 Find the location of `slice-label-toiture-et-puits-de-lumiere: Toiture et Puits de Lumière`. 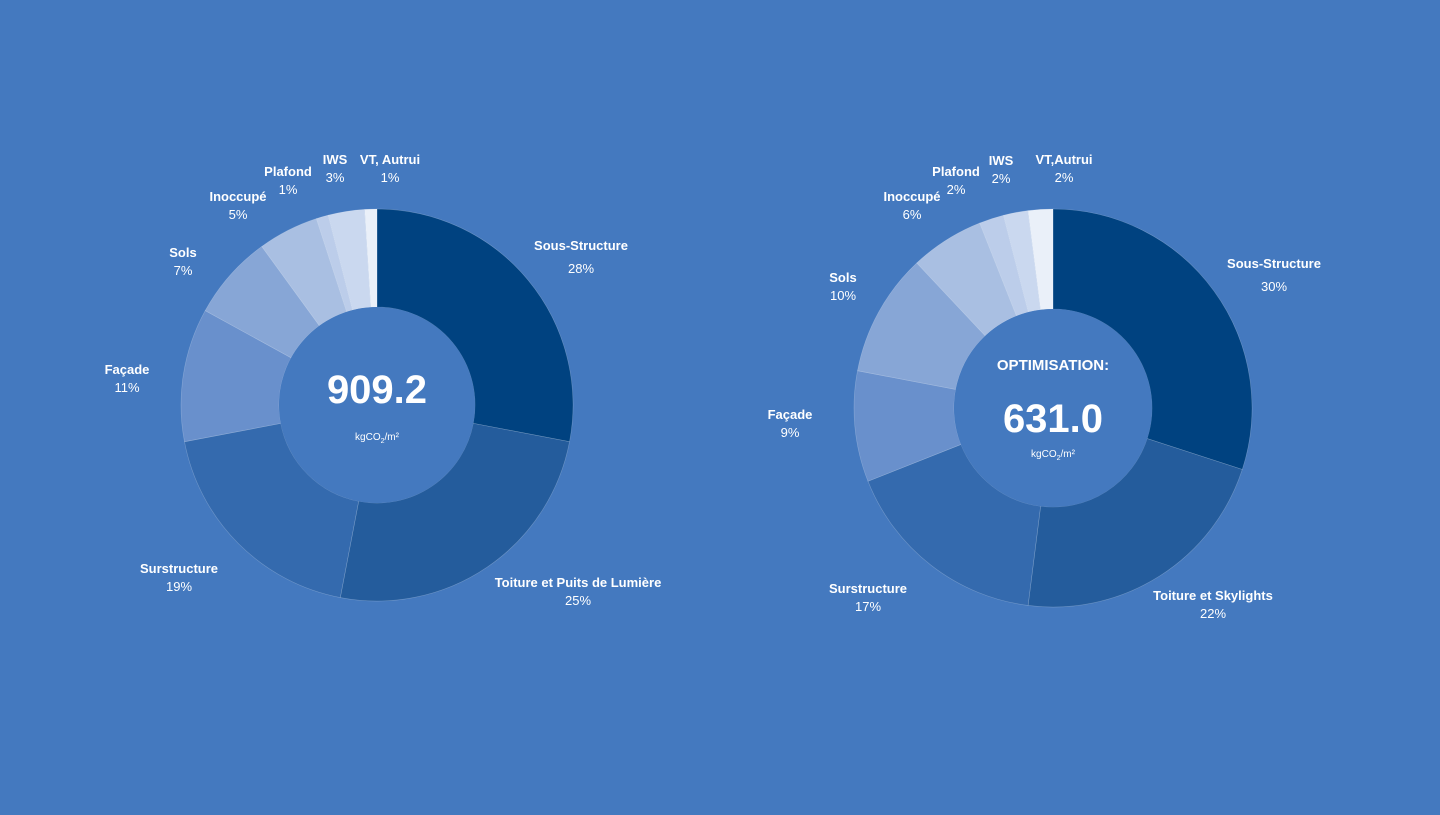

slice-label-toiture-et-puits-de-lumiere: Toiture et Puits de Lumière is located at coordinates (578, 582).